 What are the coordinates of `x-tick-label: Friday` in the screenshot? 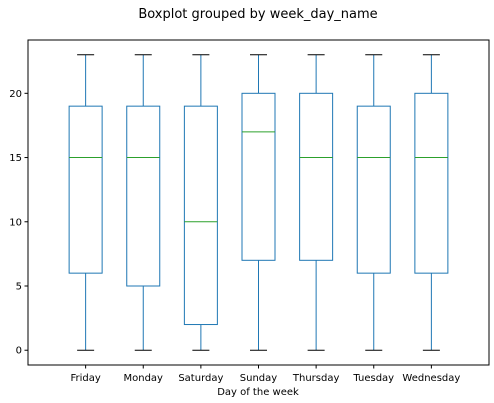 It's located at (85, 378).